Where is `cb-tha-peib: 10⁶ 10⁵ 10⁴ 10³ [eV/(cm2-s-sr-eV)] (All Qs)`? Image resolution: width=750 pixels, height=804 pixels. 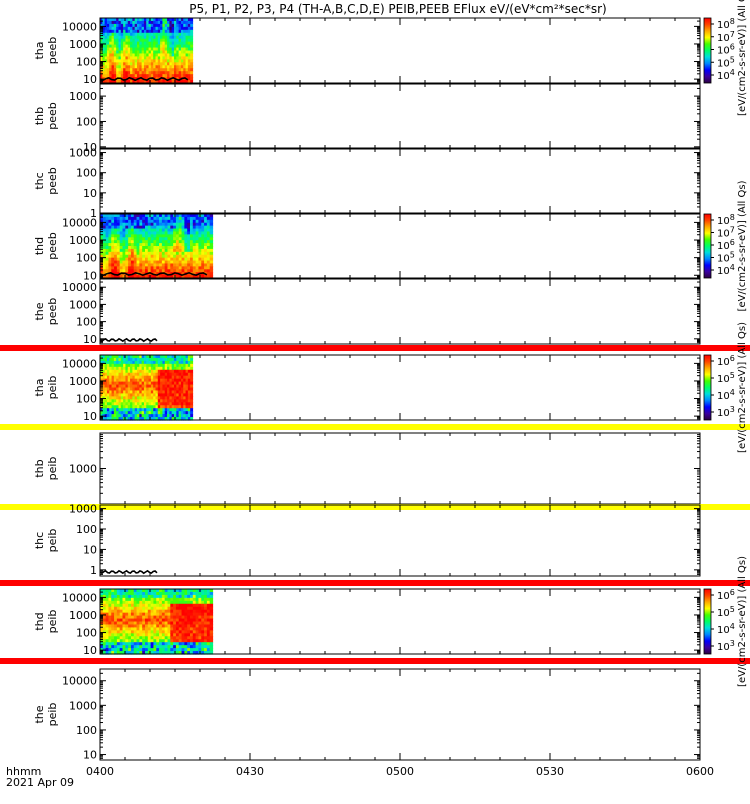
cb-tha-peib: 10⁶ 10⁵ 10⁴ 10³ [eV/(cm2-s-sr-eV)] (All Qs) is located at coordinates (725, 387).